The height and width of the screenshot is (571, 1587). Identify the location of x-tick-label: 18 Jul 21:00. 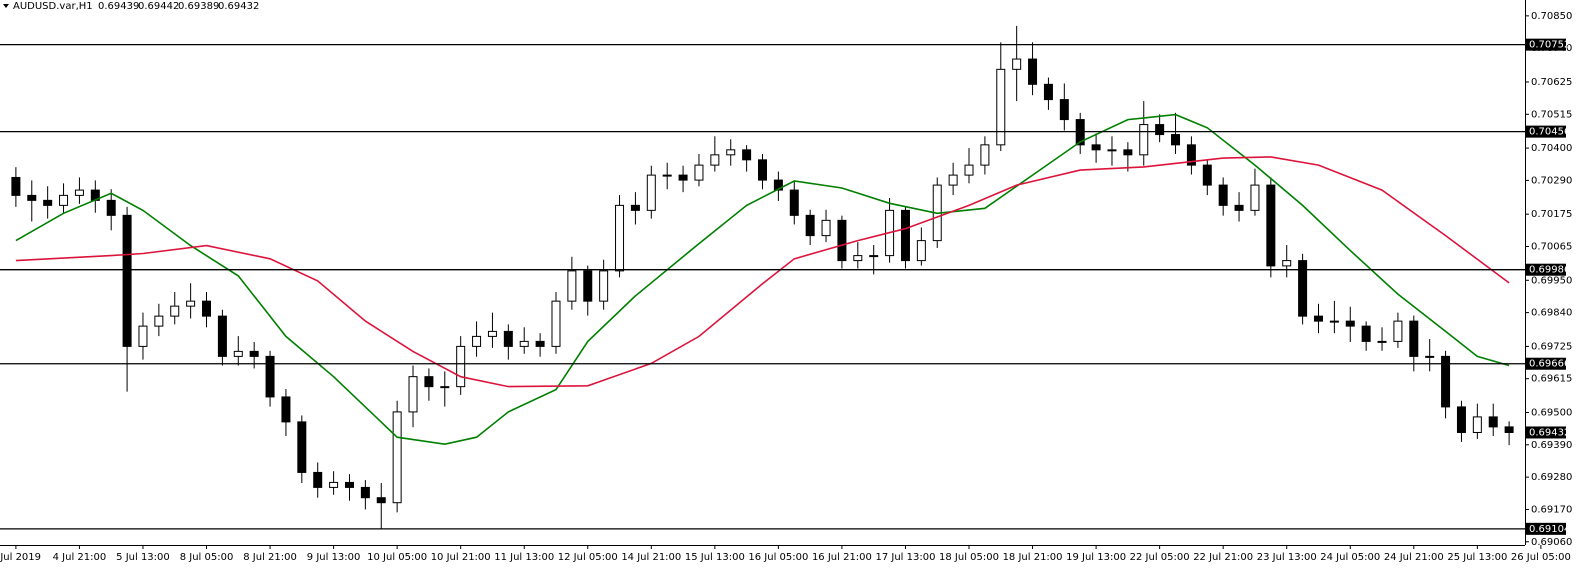
(1033, 557).